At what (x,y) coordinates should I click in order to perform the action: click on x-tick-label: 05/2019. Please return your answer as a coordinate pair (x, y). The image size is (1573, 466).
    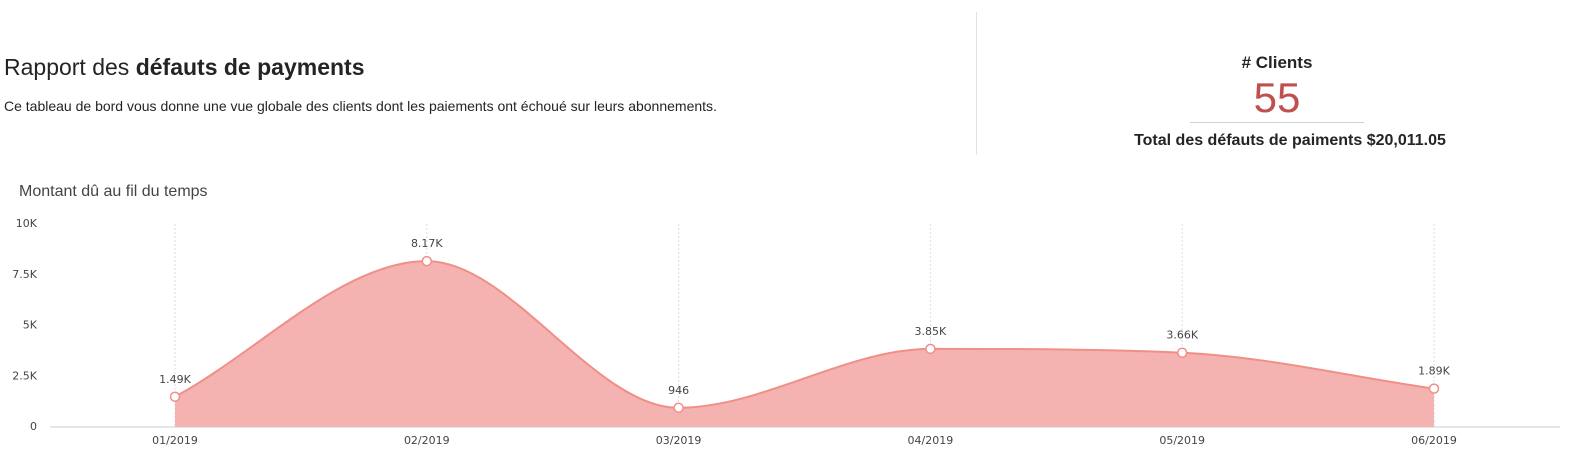
    Looking at the image, I should click on (1182, 440).